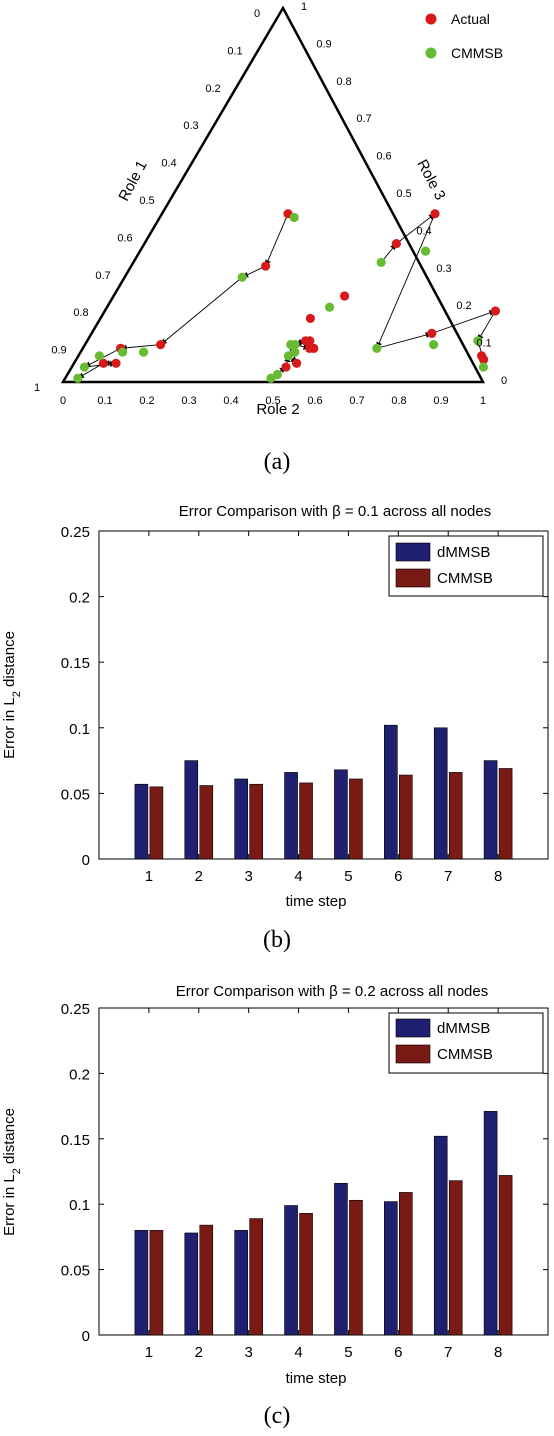 The image size is (554, 1436). What do you see at coordinates (17, 1171) in the screenshot?
I see `y-axis-label-sub-c: 2` at bounding box center [17, 1171].